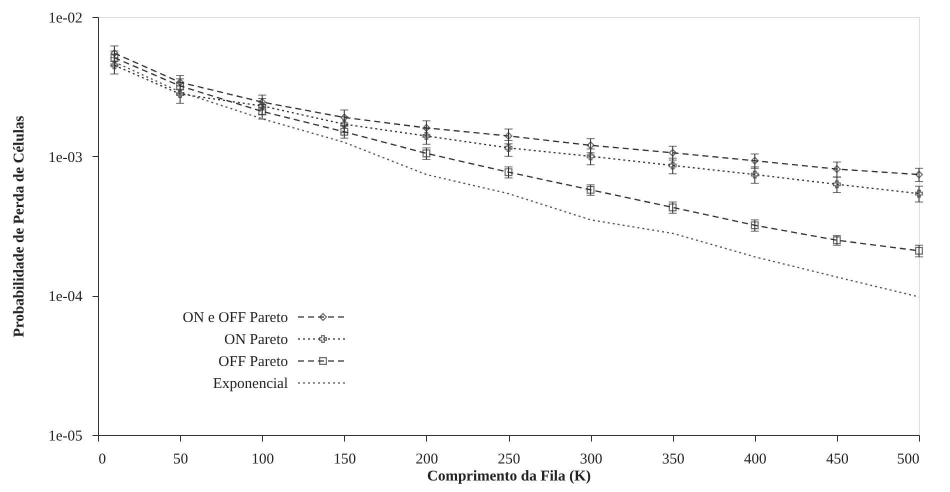 This screenshot has width=950, height=492. I want to click on y-axis-title: Probabilidade de Perda de Células, so click(19, 227).